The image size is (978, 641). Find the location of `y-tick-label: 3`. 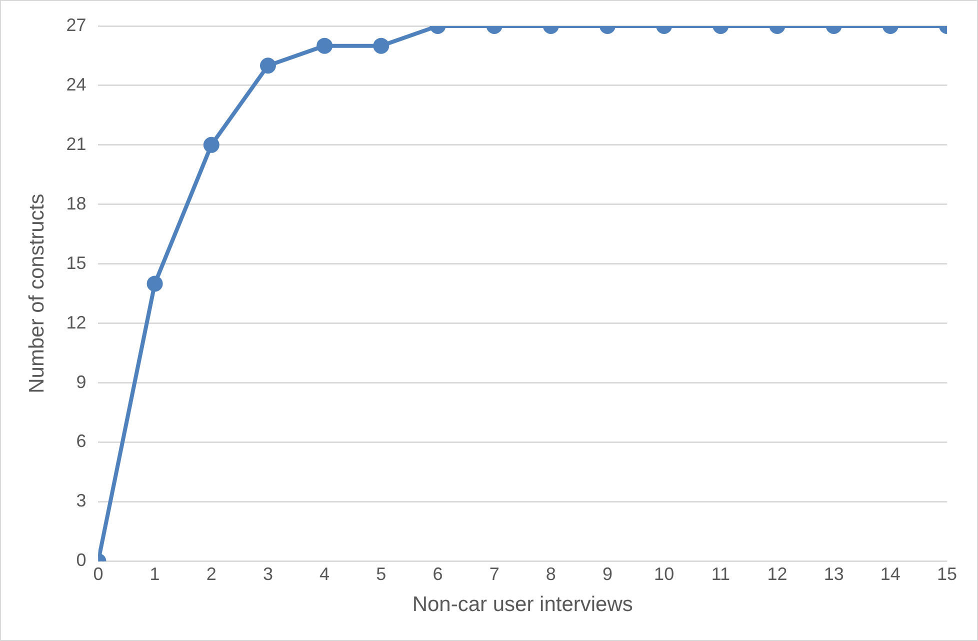

y-tick-label: 3 is located at coordinates (81, 500).